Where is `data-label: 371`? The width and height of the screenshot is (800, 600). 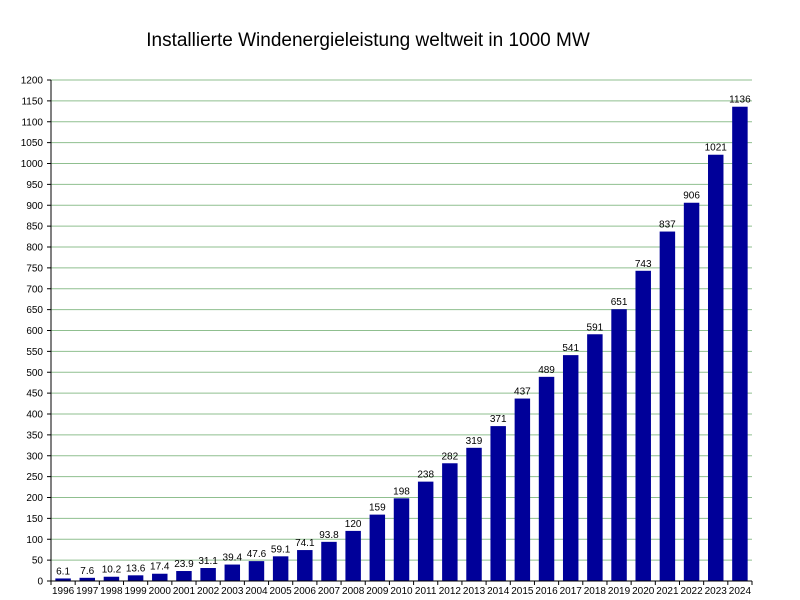
data-label: 371 is located at coordinates (498, 419).